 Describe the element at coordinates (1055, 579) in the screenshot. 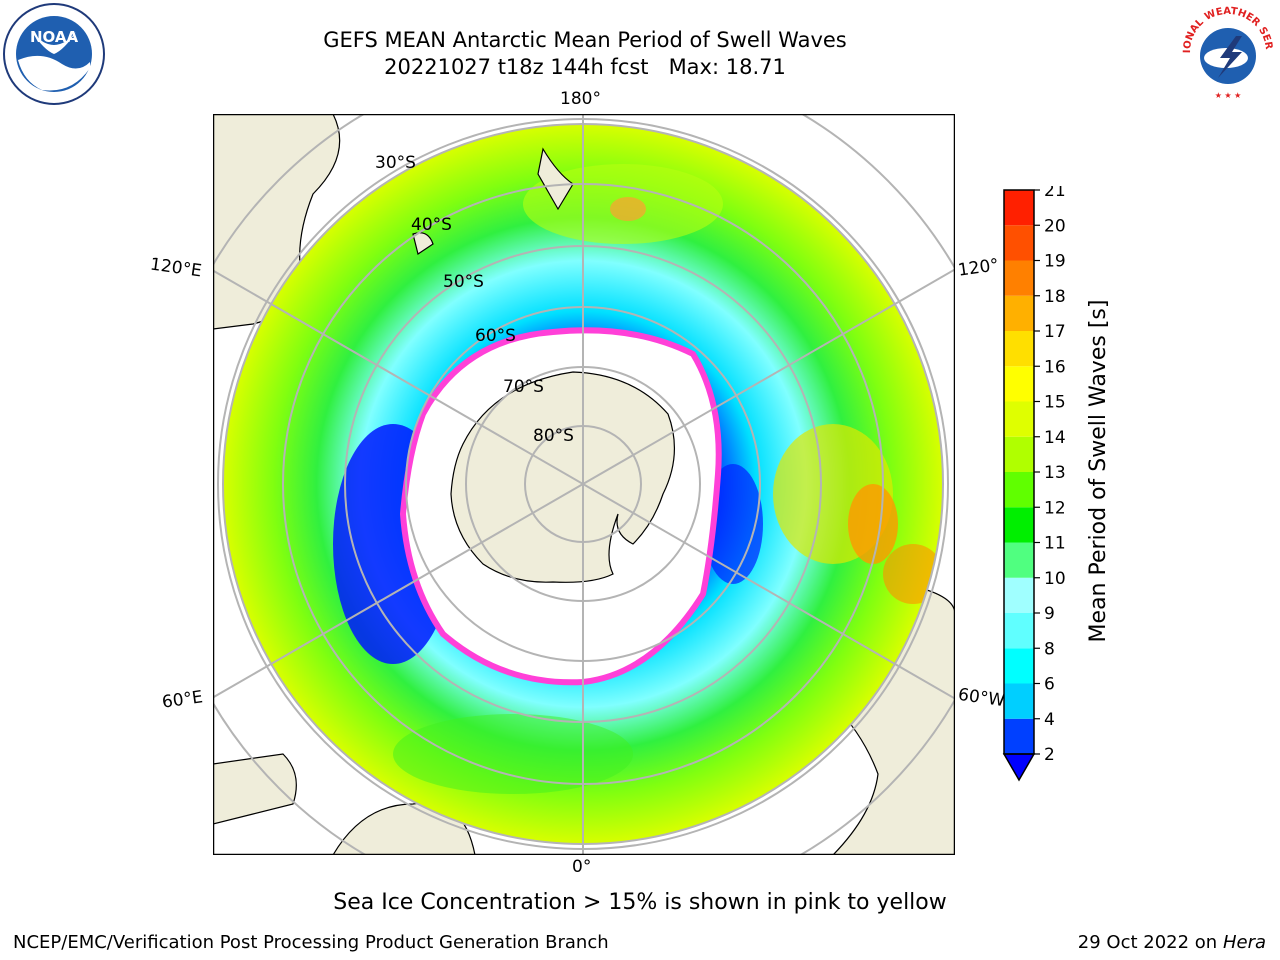

I see `colorbar-tick-label: 10` at that location.